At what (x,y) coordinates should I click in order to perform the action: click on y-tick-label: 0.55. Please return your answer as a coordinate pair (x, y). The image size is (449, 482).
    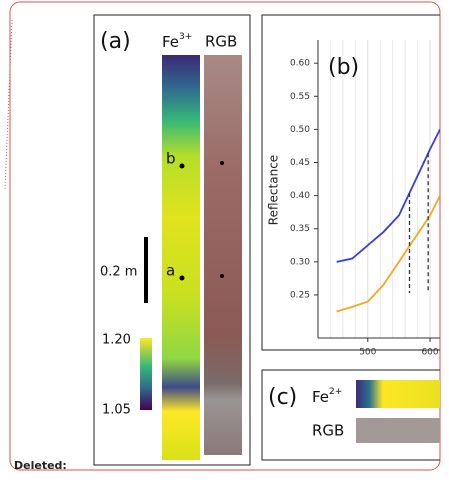
    Looking at the image, I should click on (300, 97).